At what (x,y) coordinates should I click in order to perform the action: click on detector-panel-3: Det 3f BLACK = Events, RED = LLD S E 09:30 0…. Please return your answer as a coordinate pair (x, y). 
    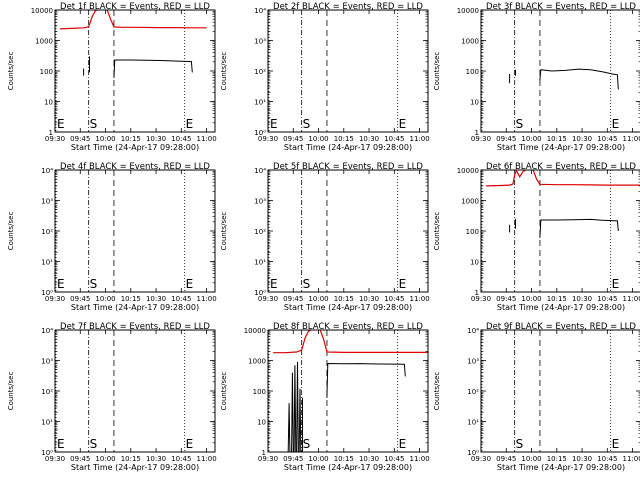
    Looking at the image, I should click on (536, 77).